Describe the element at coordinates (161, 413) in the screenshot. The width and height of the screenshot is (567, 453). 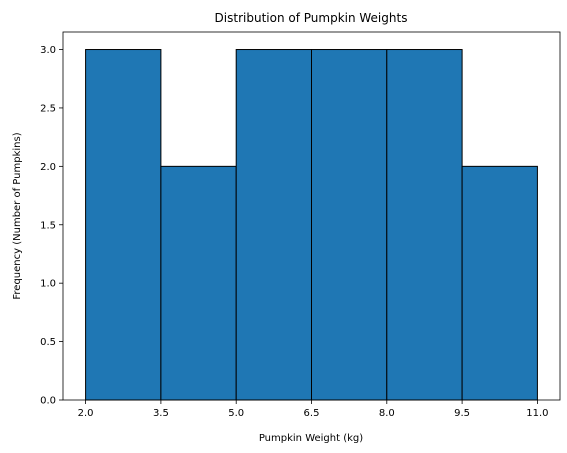
I see `x-tick-label: 3.5` at that location.